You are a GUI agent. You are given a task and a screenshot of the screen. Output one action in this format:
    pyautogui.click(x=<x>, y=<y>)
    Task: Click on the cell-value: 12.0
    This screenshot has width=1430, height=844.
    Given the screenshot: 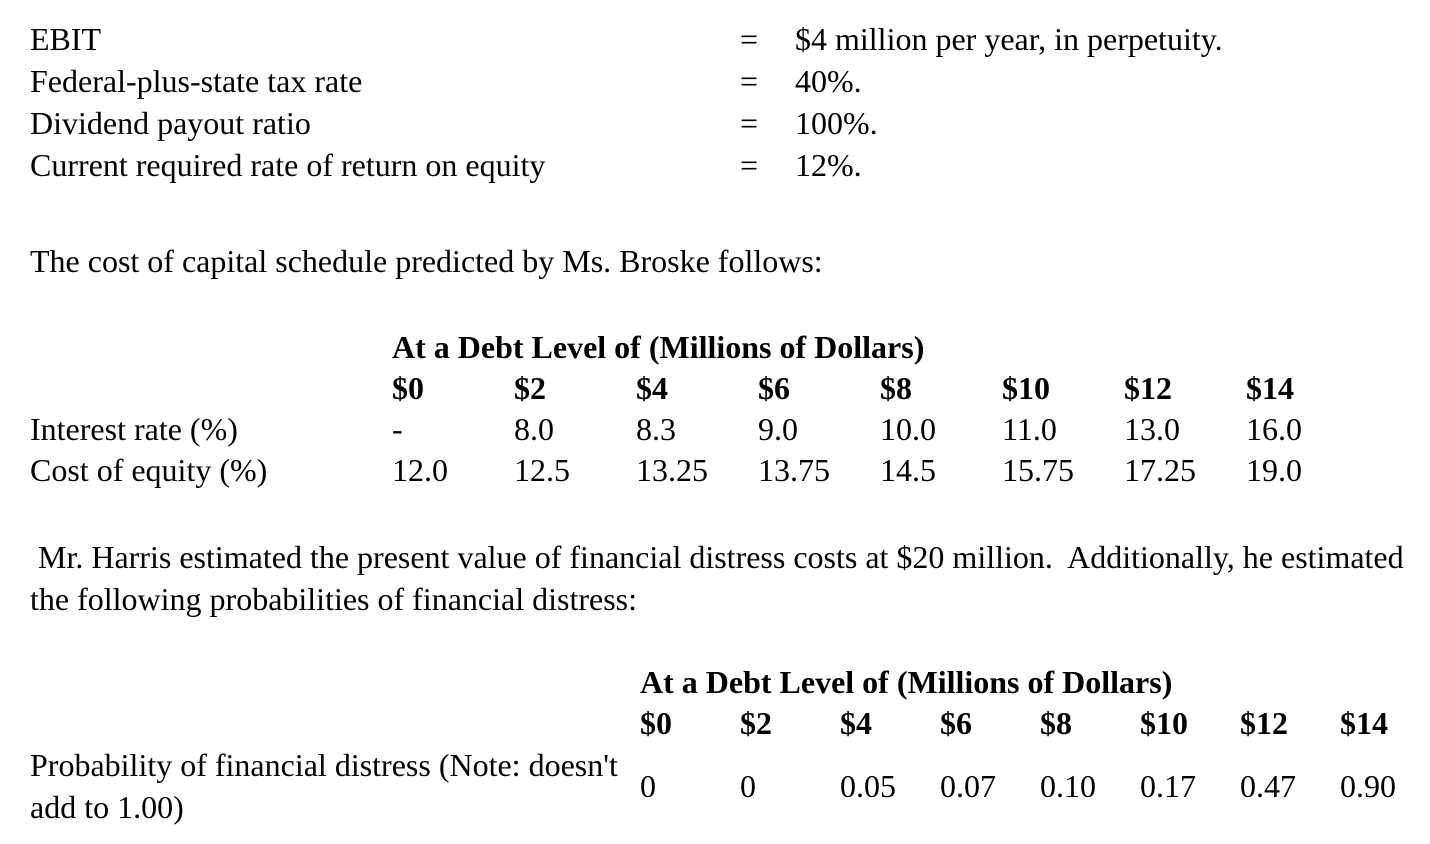 What is the action you would take?
    pyautogui.click(x=420, y=470)
    